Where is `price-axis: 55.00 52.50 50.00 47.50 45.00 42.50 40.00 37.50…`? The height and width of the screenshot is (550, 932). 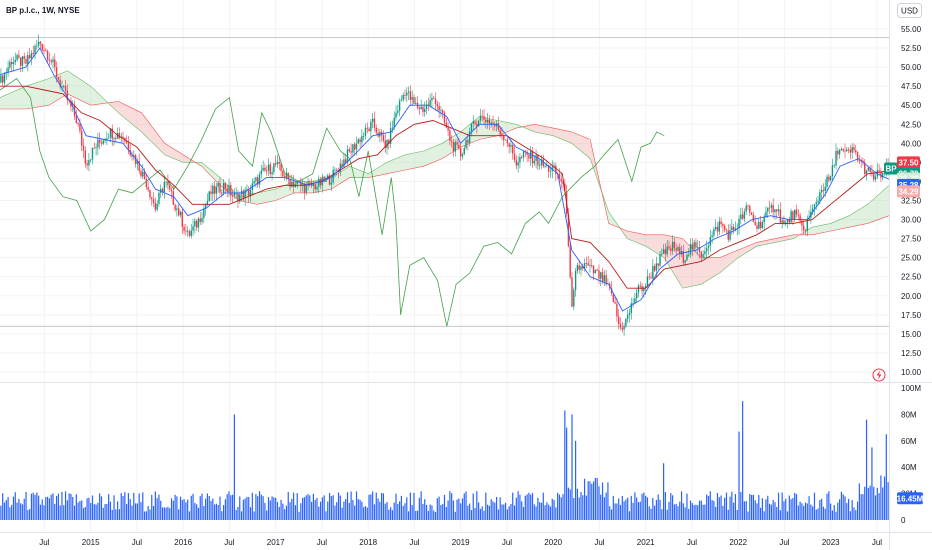 price-axis: 55.00 52.50 50.00 47.50 45.00 42.50 40.00 37.50… is located at coordinates (911, 201).